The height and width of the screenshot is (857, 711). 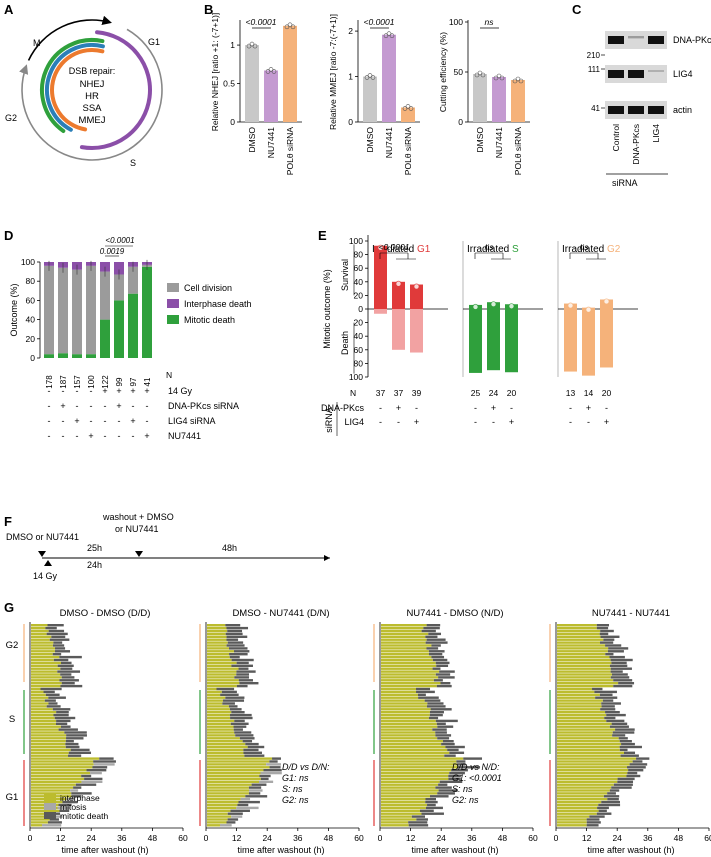 I want to click on bar, so click(x=290, y=73).